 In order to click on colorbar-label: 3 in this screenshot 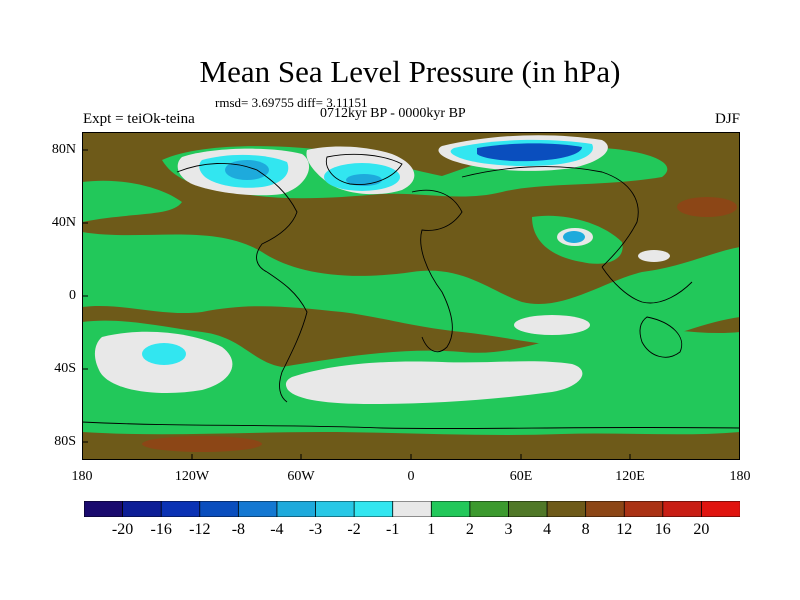, I will do `click(508, 529)`.